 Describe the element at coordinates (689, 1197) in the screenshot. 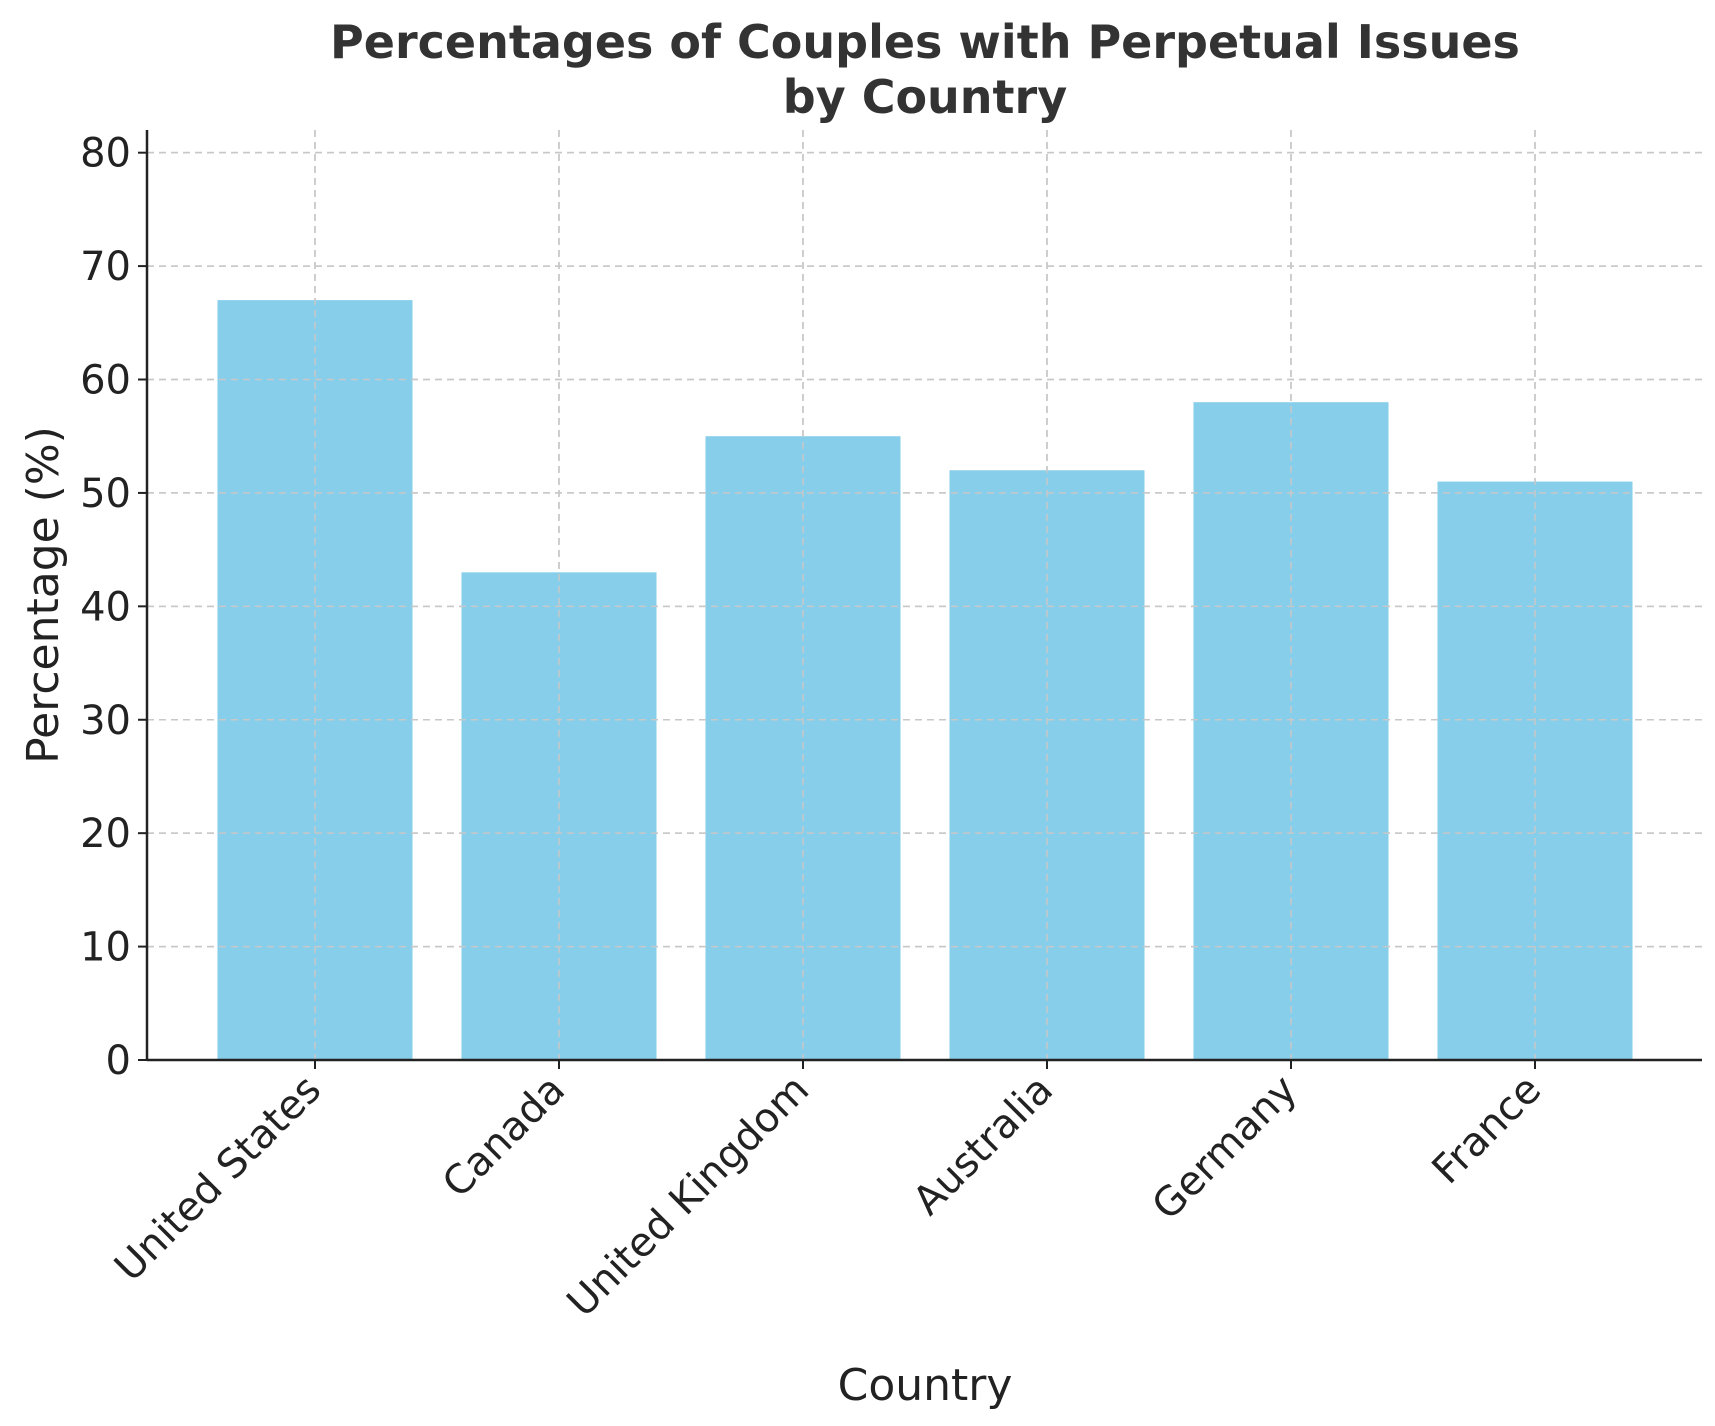

I see `x-tick-label: United Kingdom` at that location.